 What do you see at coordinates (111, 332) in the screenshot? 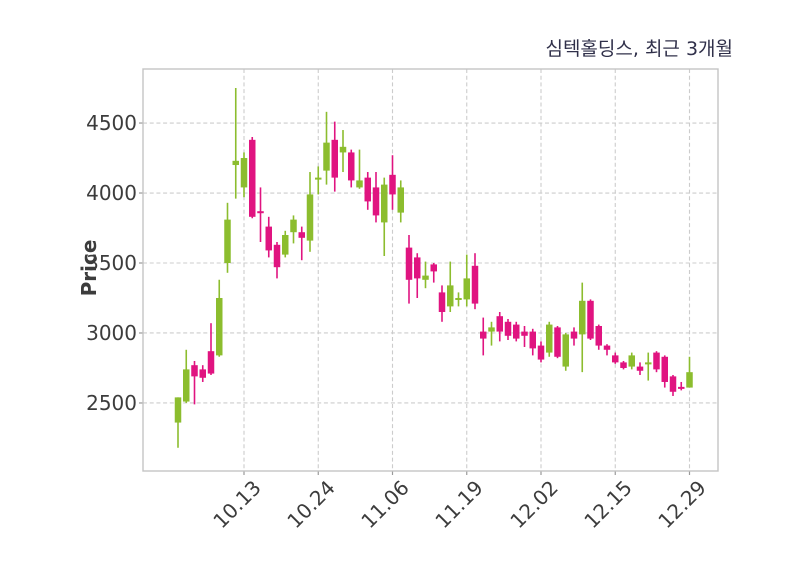
I see `y-tick-label: 3000` at bounding box center [111, 332].